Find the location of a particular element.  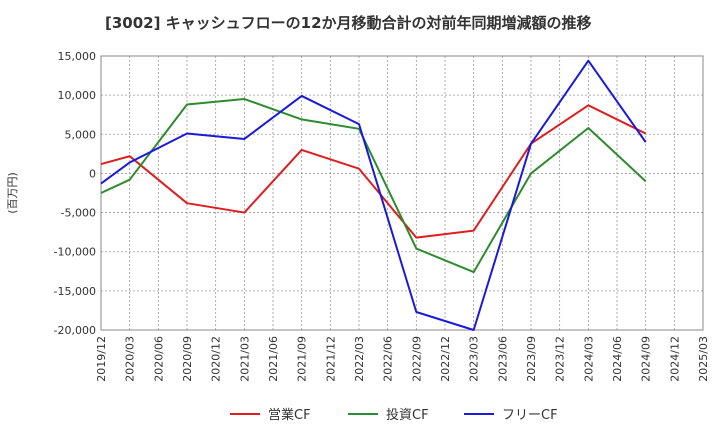

x-tick-label: 2020/12 is located at coordinates (216, 359).